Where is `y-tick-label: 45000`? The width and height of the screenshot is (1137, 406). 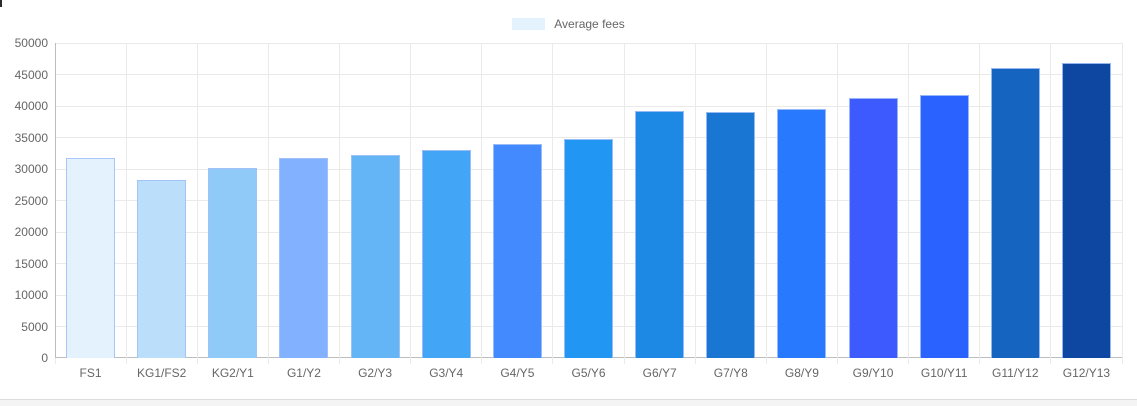
y-tick-label: 45000 is located at coordinates (31, 74).